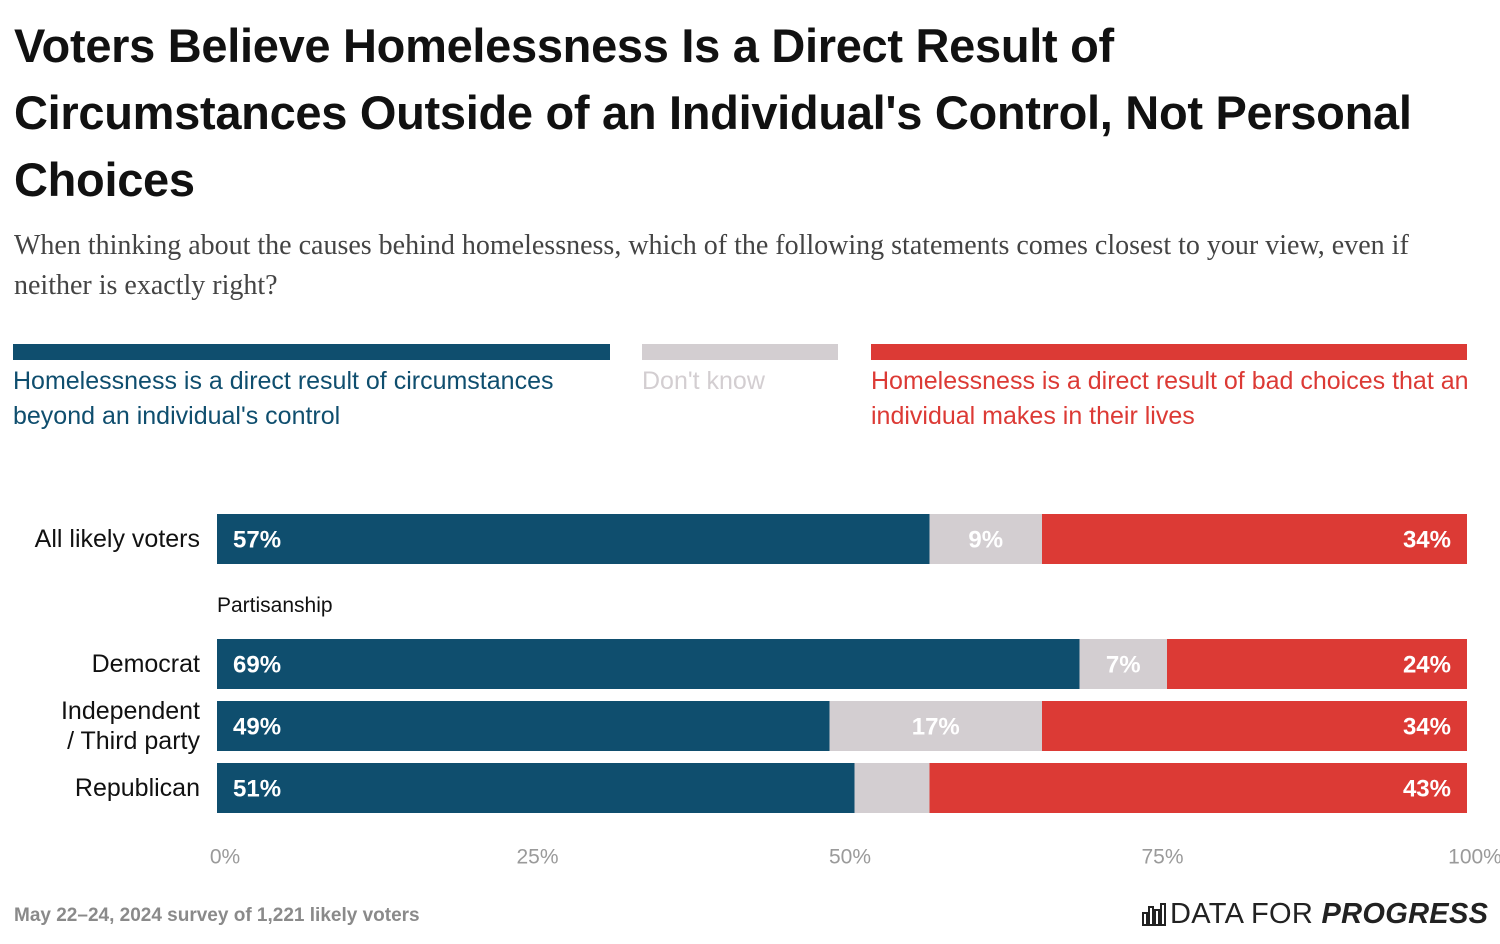 The width and height of the screenshot is (1500, 944). I want to click on group-label: Partisanship, so click(275, 605).